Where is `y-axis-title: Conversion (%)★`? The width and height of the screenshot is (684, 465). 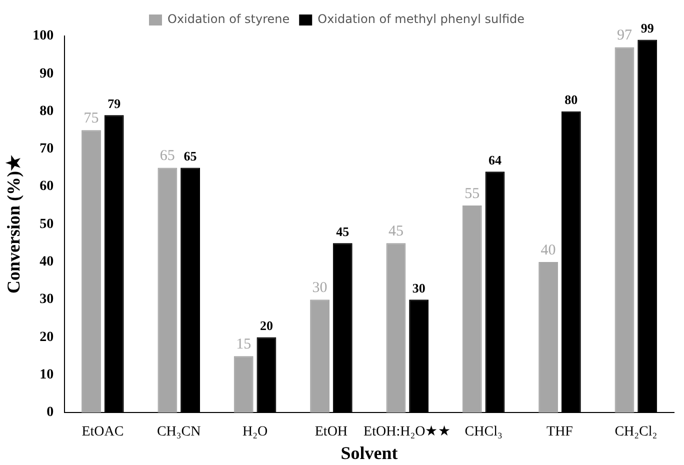 y-axis-title: Conversion (%)★ is located at coordinates (13, 224).